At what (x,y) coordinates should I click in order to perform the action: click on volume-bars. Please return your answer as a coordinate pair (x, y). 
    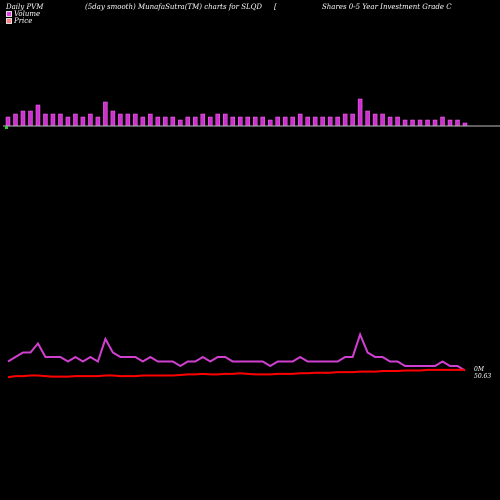
    Looking at the image, I should click on (236, 112).